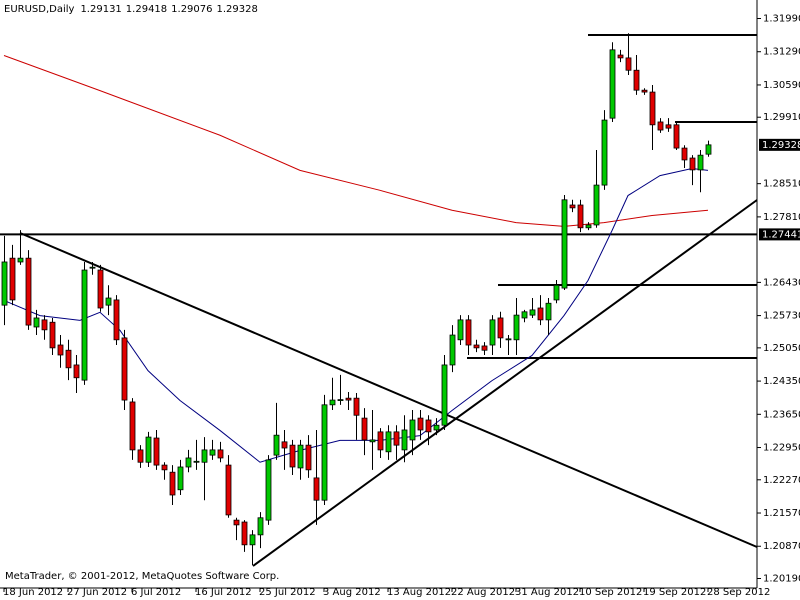 The height and width of the screenshot is (600, 800). What do you see at coordinates (781, 217) in the screenshot?
I see `y-tick-label: 1.27810` at bounding box center [781, 217].